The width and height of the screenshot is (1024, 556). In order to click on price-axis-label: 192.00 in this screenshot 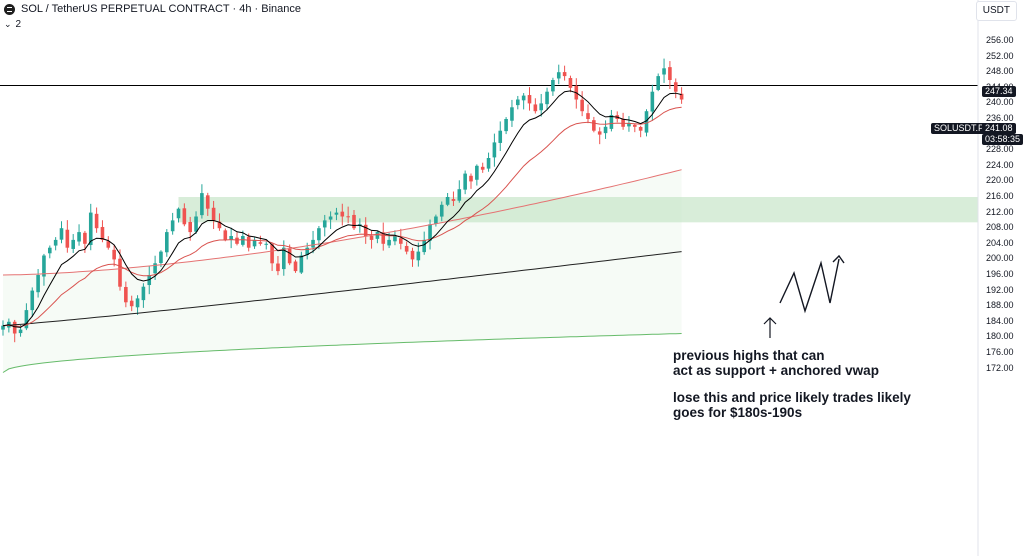, I will do `click(1000, 289)`.